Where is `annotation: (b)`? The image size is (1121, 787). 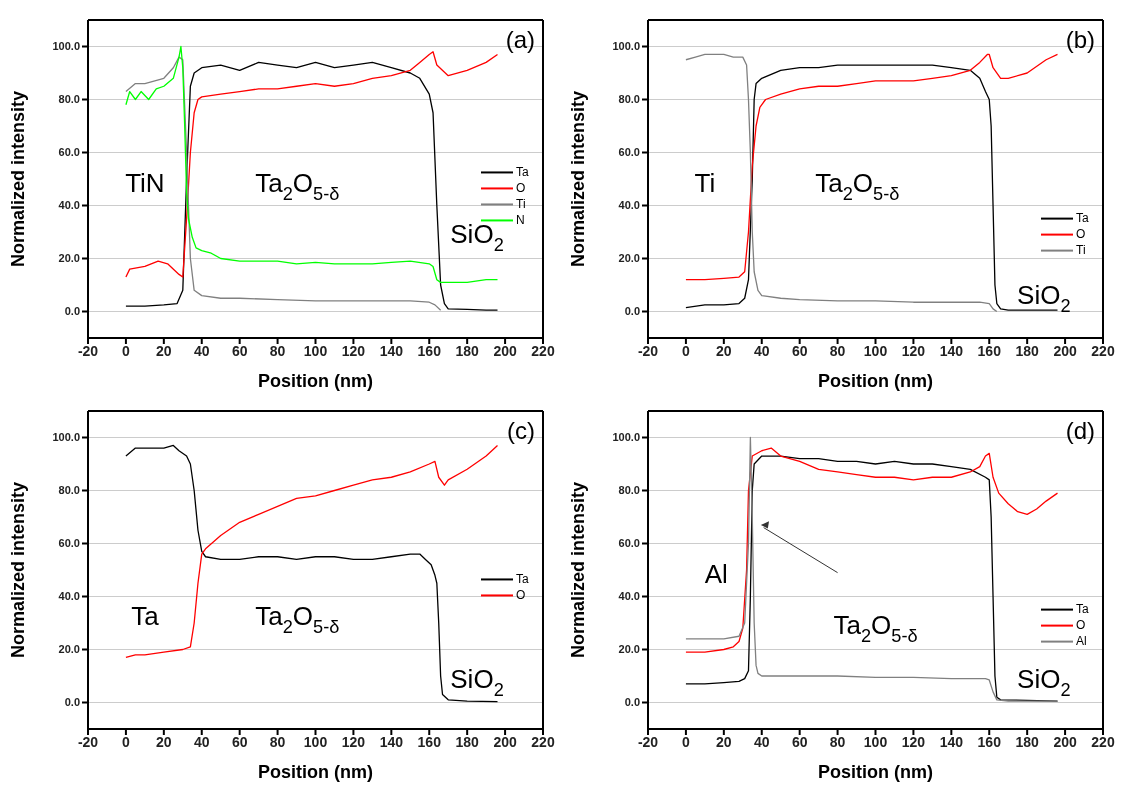
annotation: (b) is located at coordinates (1080, 39).